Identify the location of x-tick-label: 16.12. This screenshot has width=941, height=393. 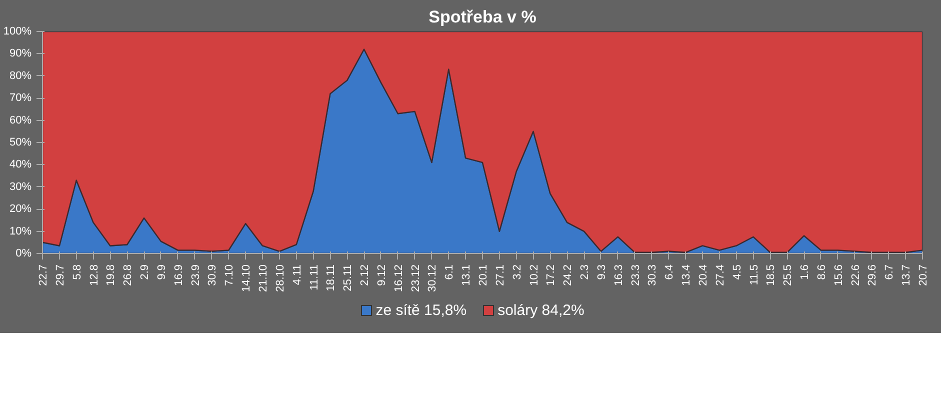
(398, 278).